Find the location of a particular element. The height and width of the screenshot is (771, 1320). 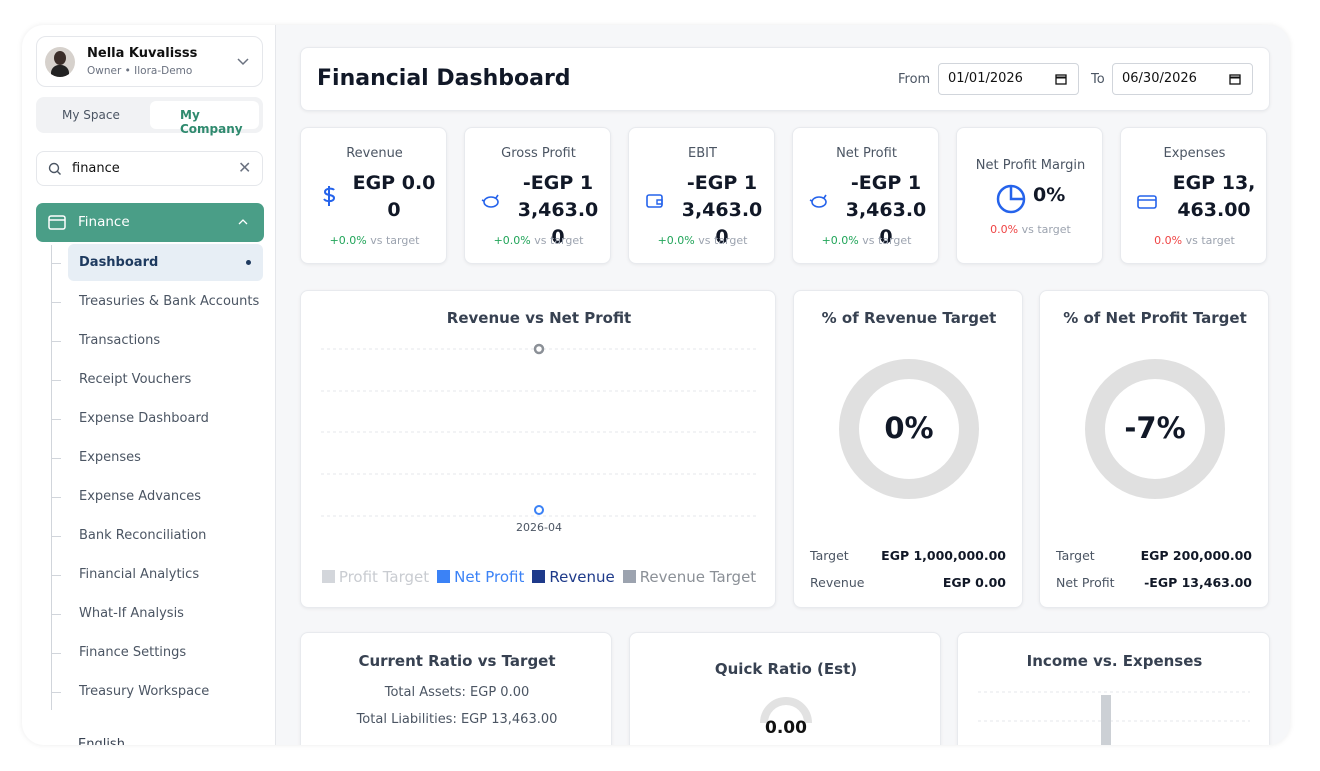

legend-item: Net Profit is located at coordinates (480, 577).